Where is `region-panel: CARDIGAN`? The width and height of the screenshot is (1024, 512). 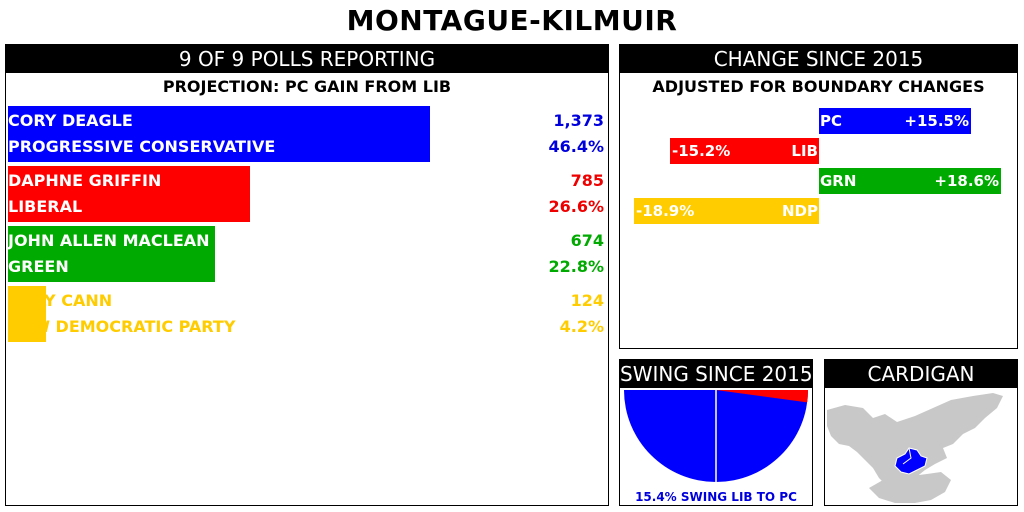 region-panel: CARDIGAN is located at coordinates (921, 432).